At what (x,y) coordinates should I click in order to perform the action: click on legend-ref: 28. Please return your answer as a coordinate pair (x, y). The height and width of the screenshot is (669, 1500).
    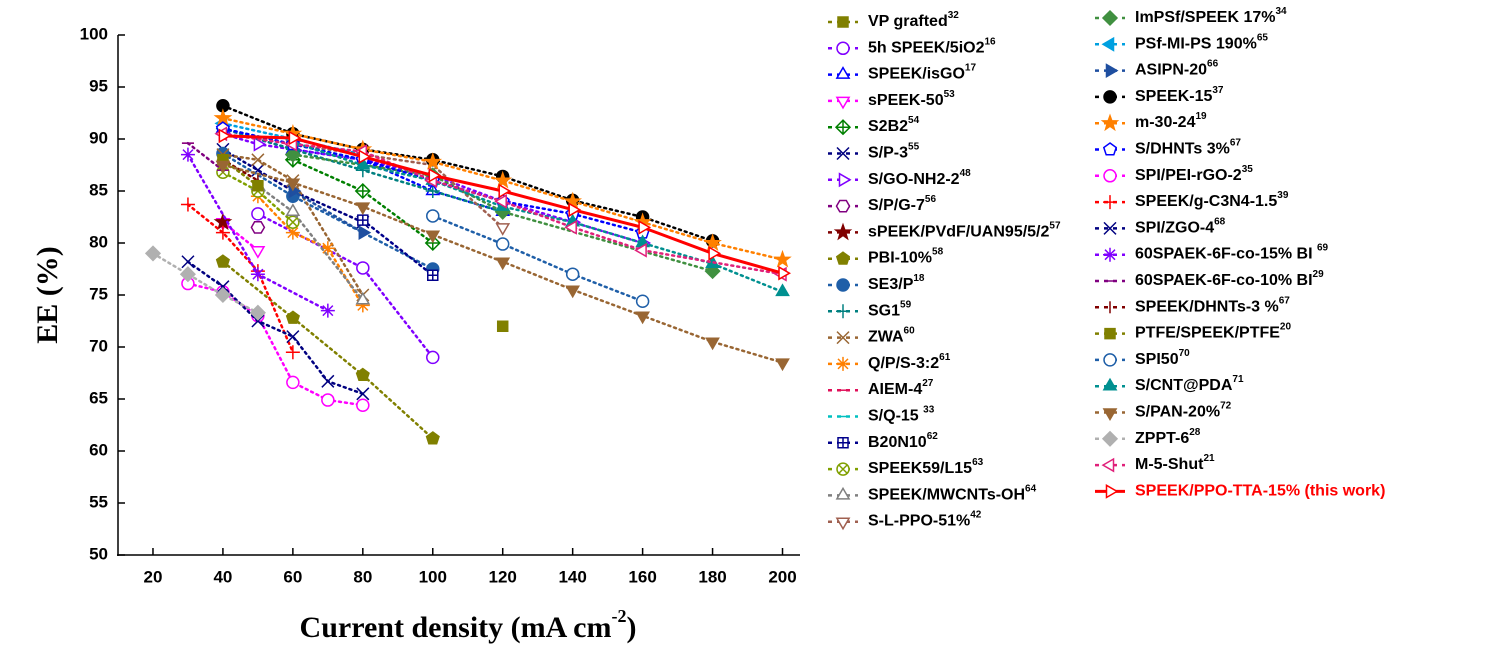
    Looking at the image, I should click on (1195, 431).